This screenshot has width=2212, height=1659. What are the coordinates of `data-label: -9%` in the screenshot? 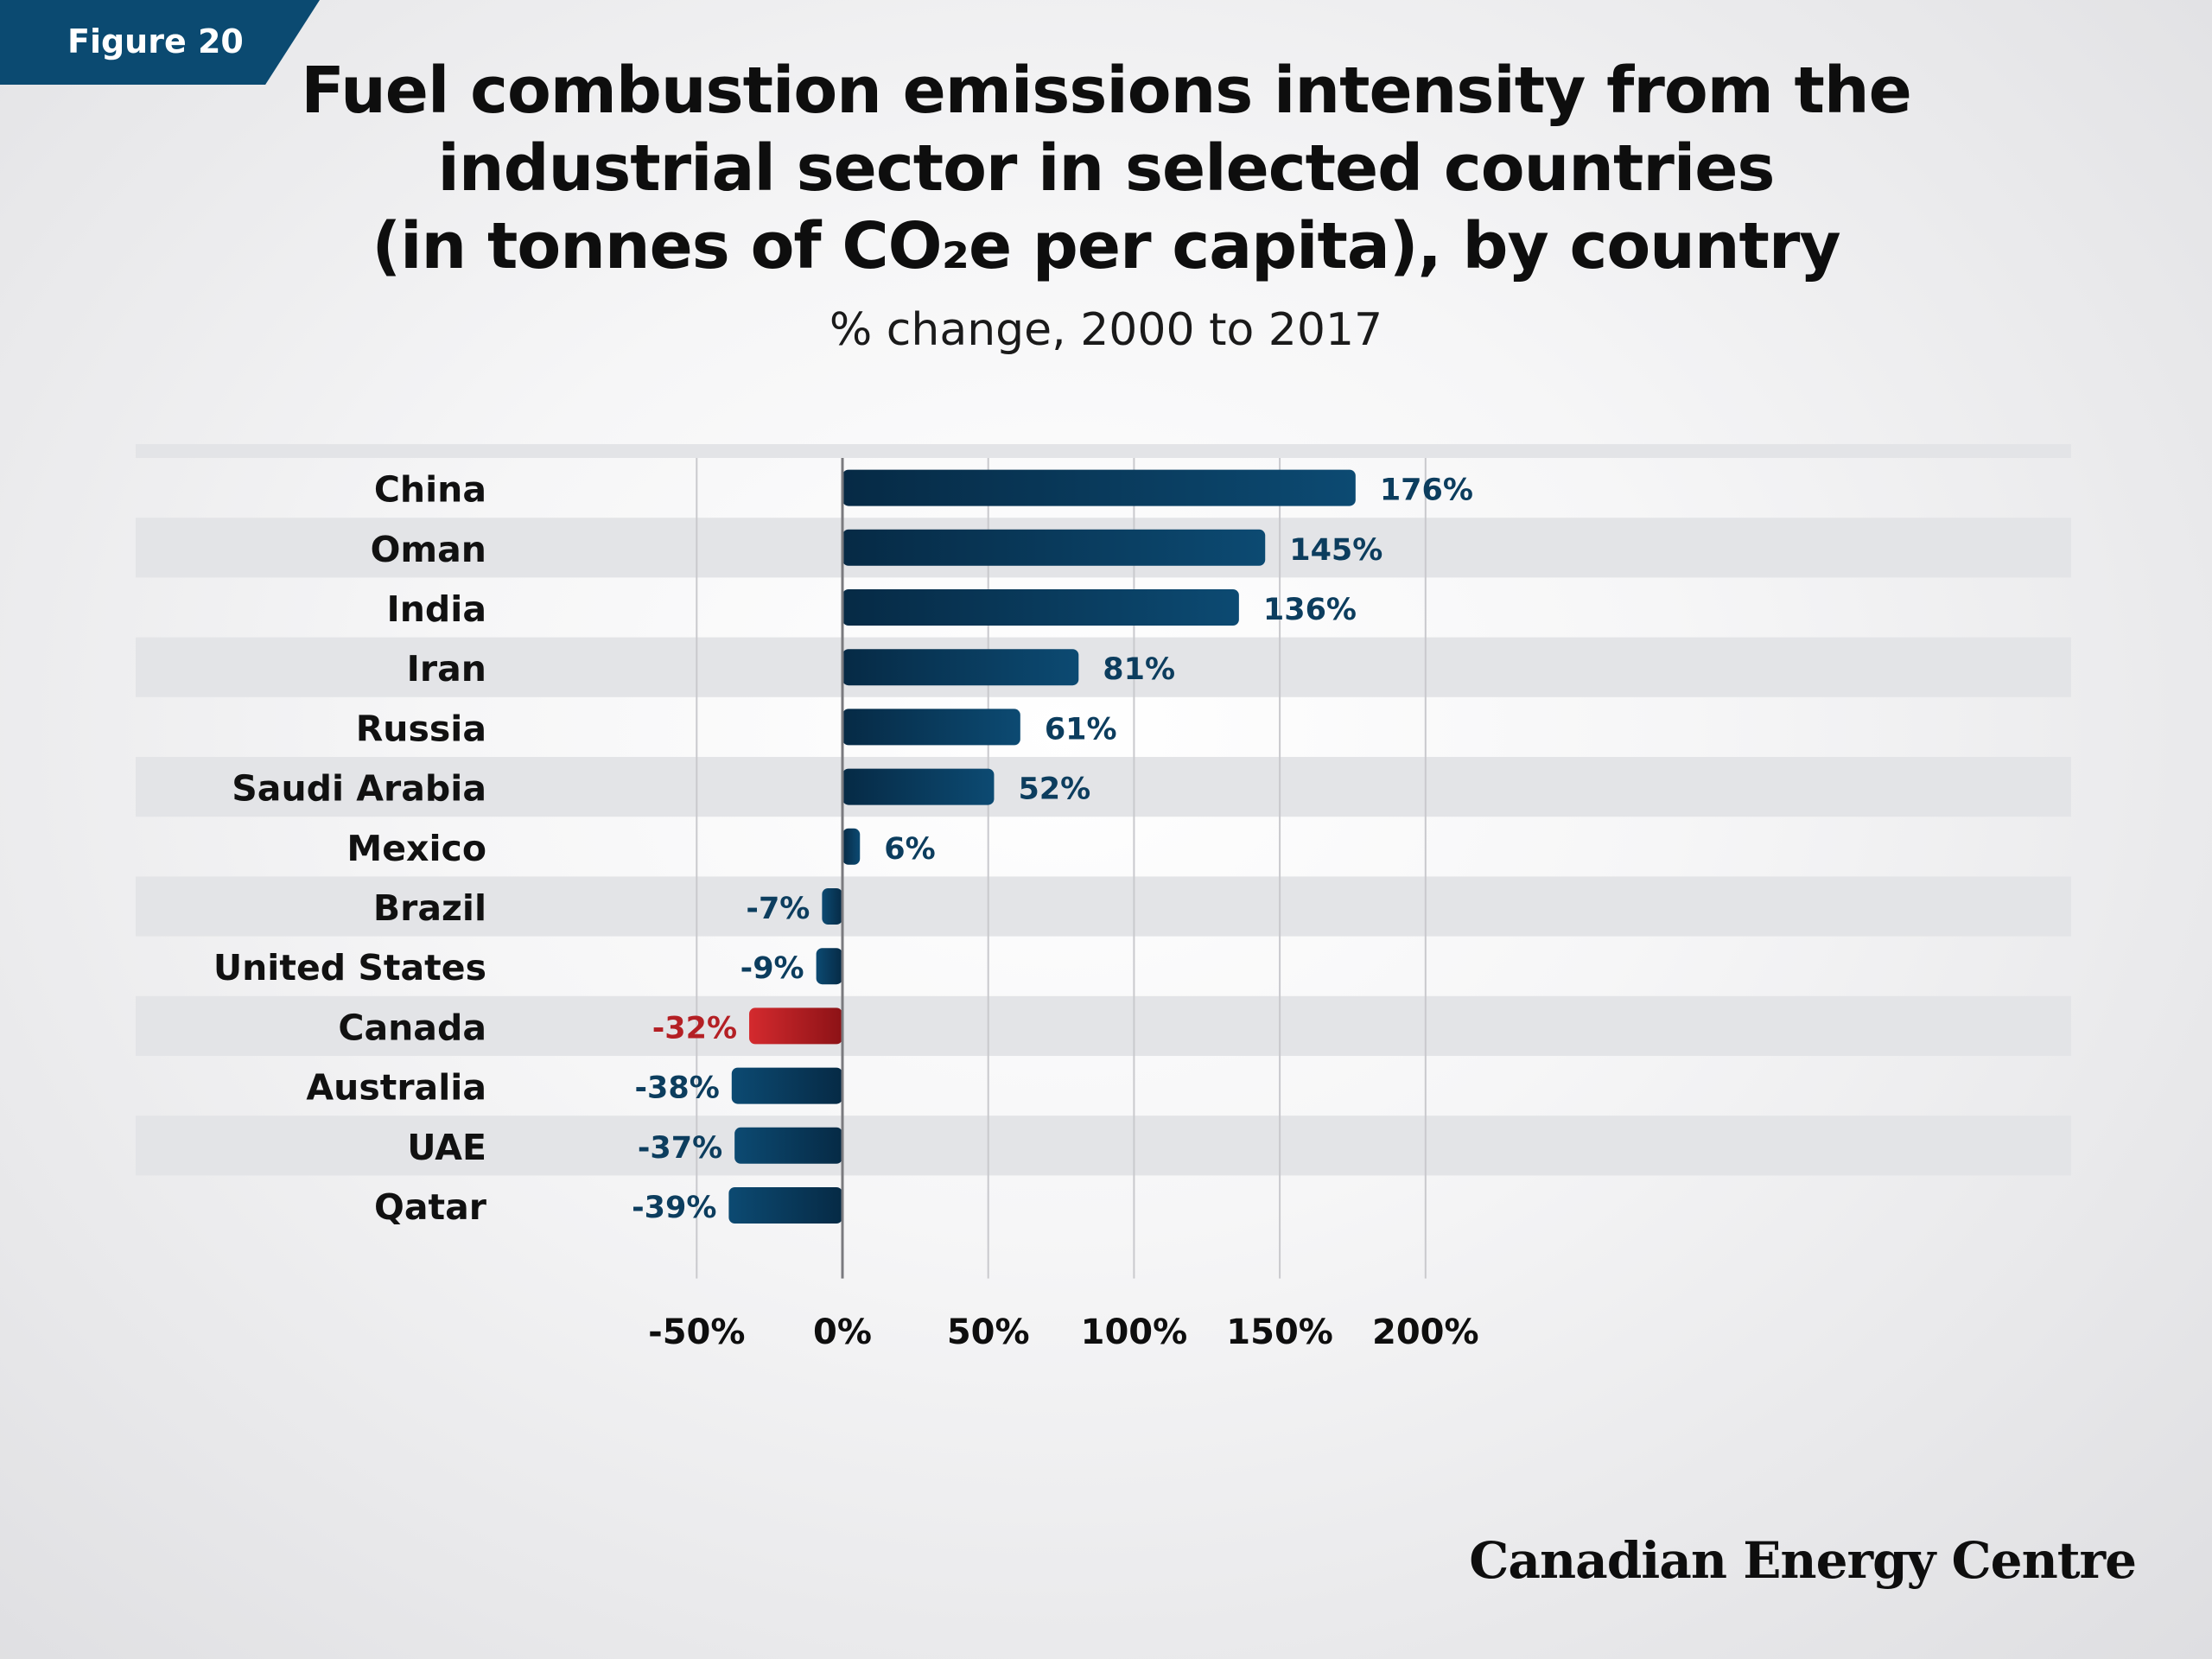 It's located at (772, 968).